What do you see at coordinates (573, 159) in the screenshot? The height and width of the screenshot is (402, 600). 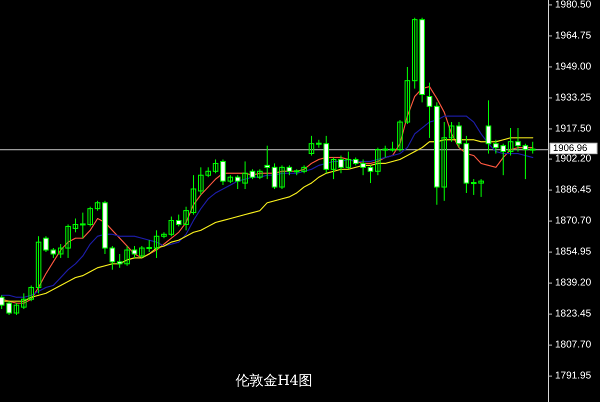 I see `y-tick-label: 1902.20` at bounding box center [573, 159].